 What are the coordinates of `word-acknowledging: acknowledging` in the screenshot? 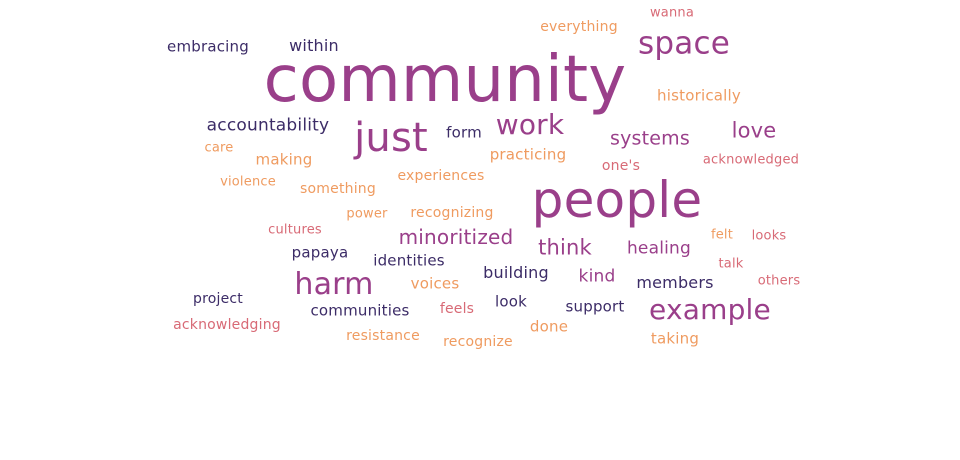 It's located at (227, 325).